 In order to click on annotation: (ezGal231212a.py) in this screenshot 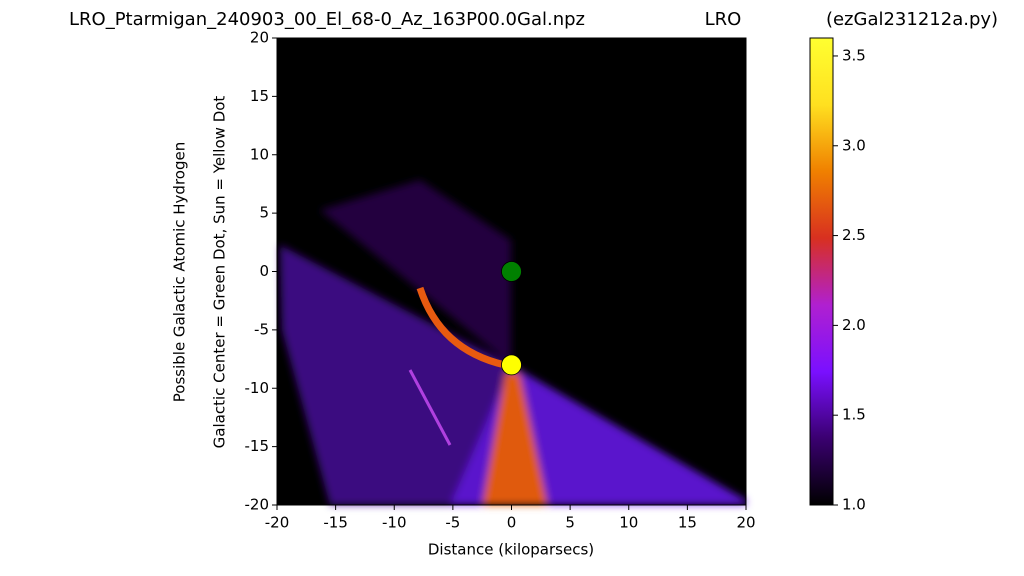, I will do `click(912, 19)`.